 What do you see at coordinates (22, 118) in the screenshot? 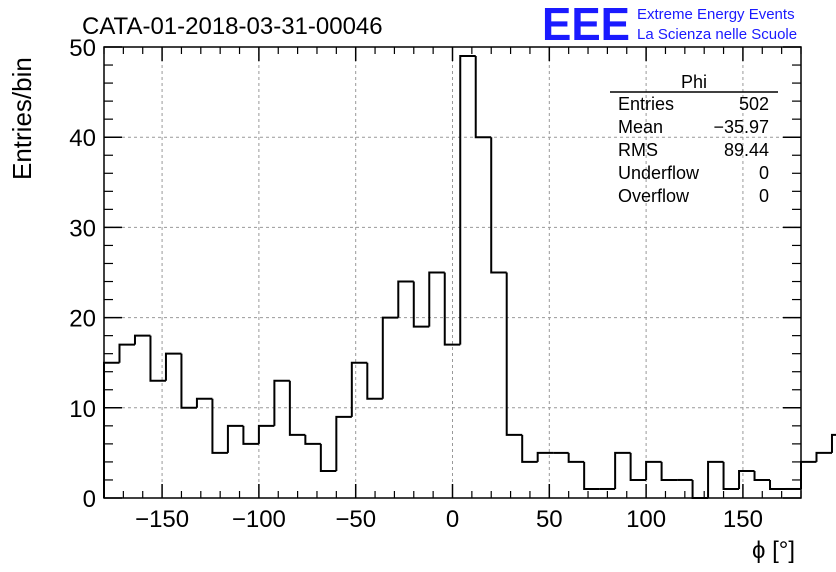
I see `y-axis-label: Entries/bin` at bounding box center [22, 118].